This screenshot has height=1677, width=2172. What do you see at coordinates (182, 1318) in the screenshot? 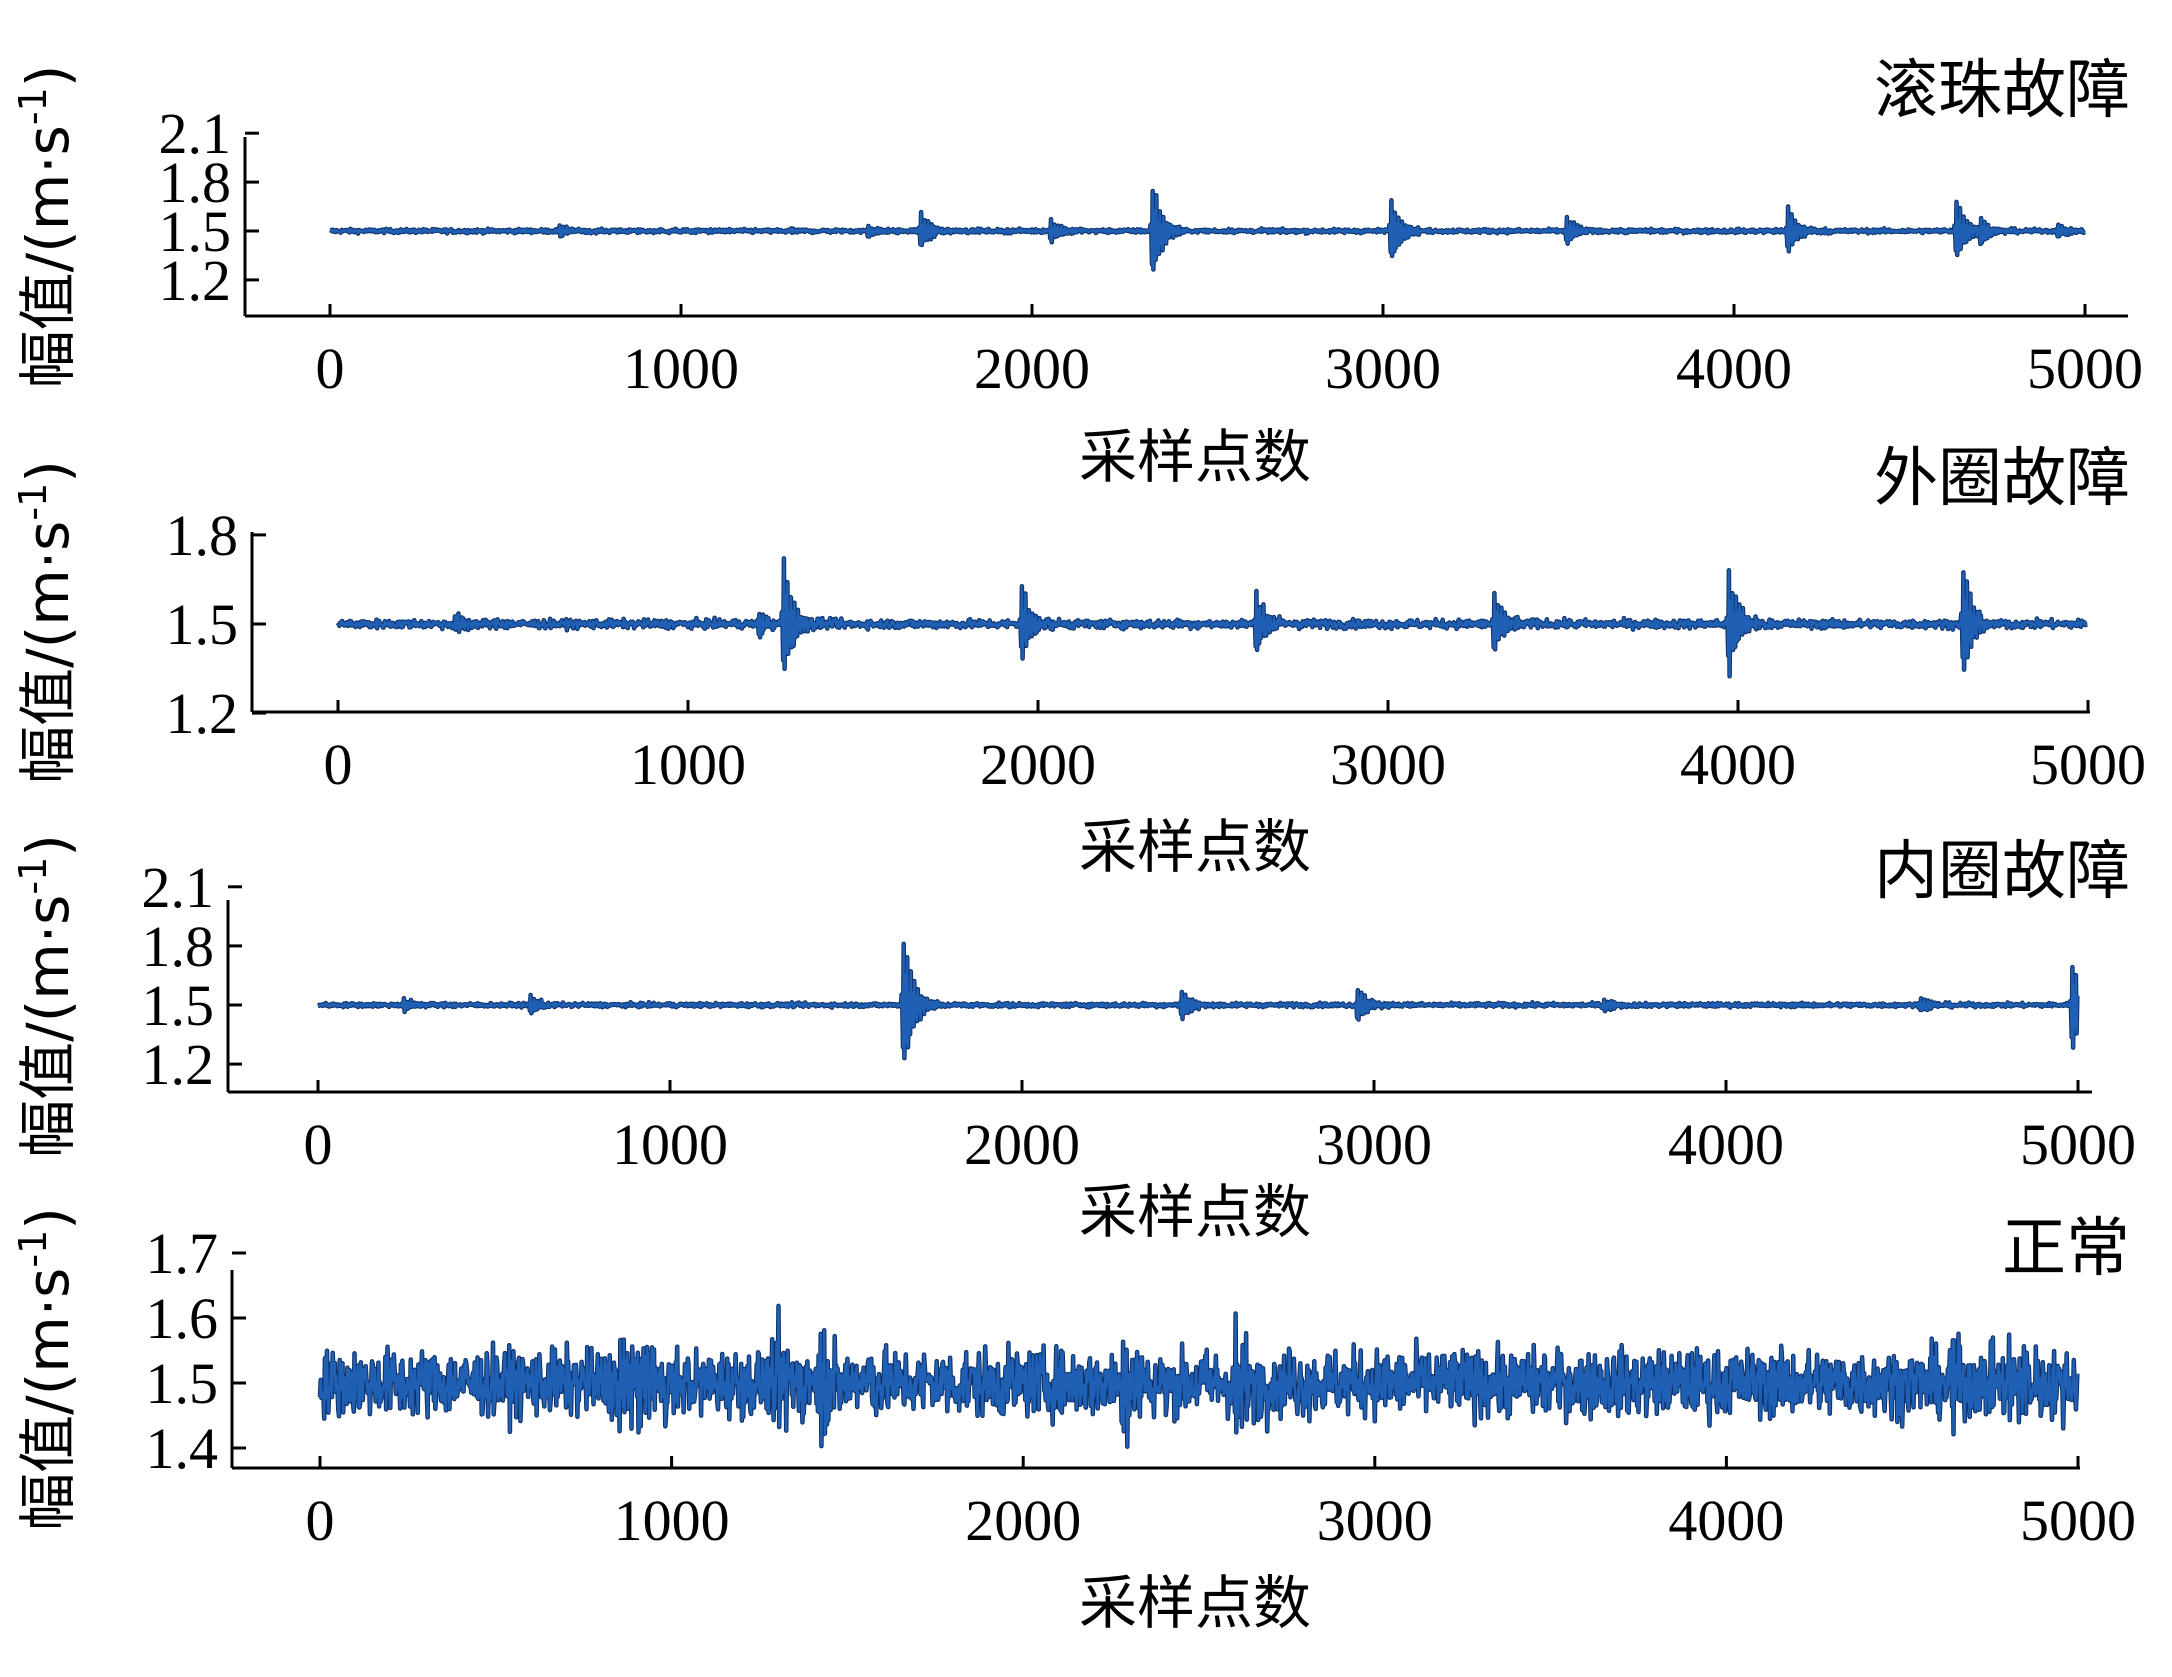
I see `y-tick-label: 1.6` at bounding box center [182, 1318].